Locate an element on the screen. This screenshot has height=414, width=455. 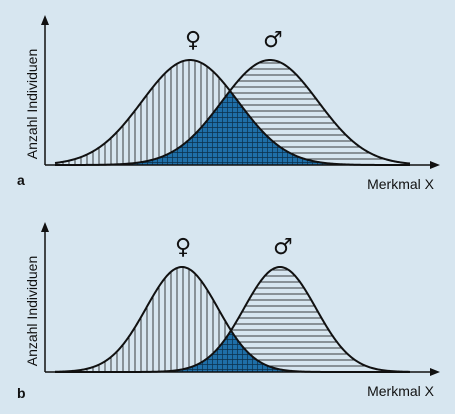
panel-letter: a is located at coordinates (21, 180).